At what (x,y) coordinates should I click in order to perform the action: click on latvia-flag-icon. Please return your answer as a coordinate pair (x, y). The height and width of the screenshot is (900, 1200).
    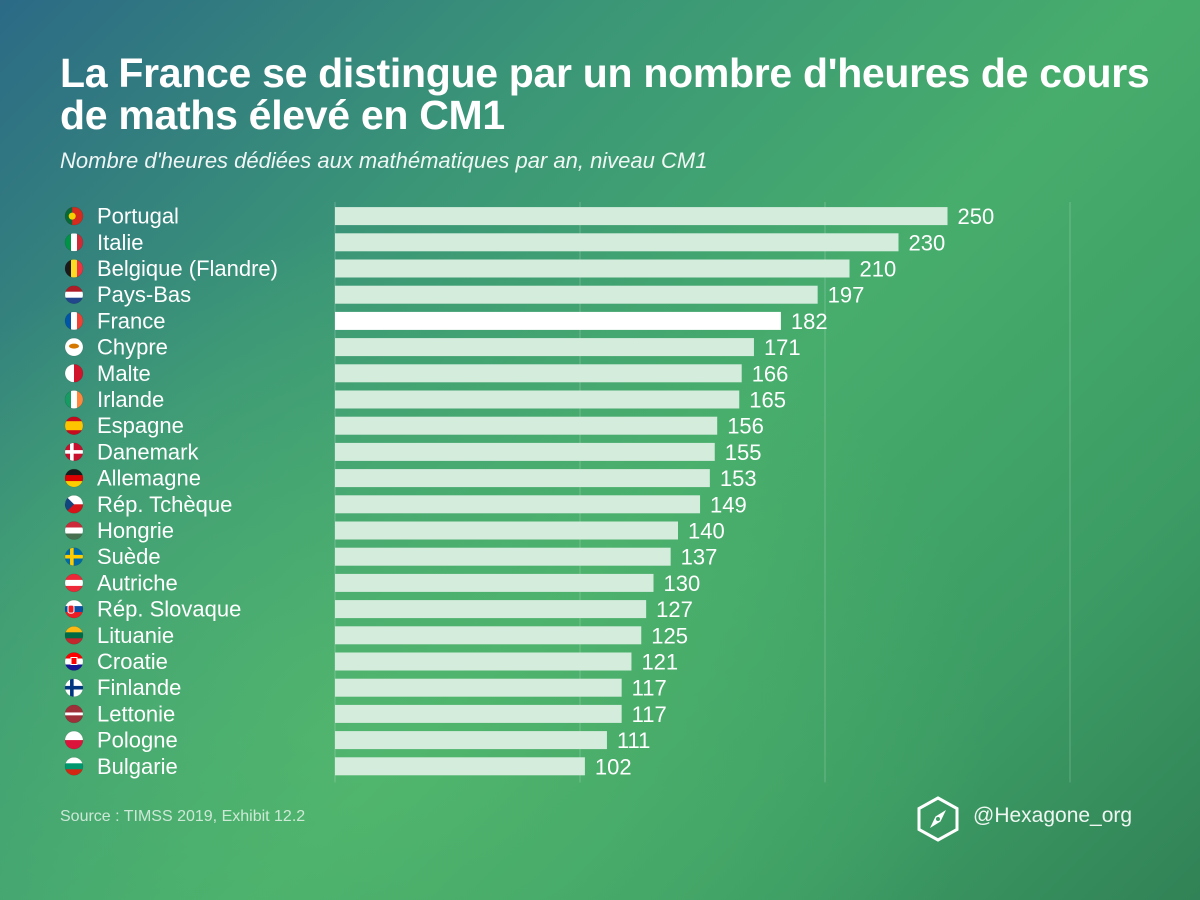
    Looking at the image, I should click on (74, 714).